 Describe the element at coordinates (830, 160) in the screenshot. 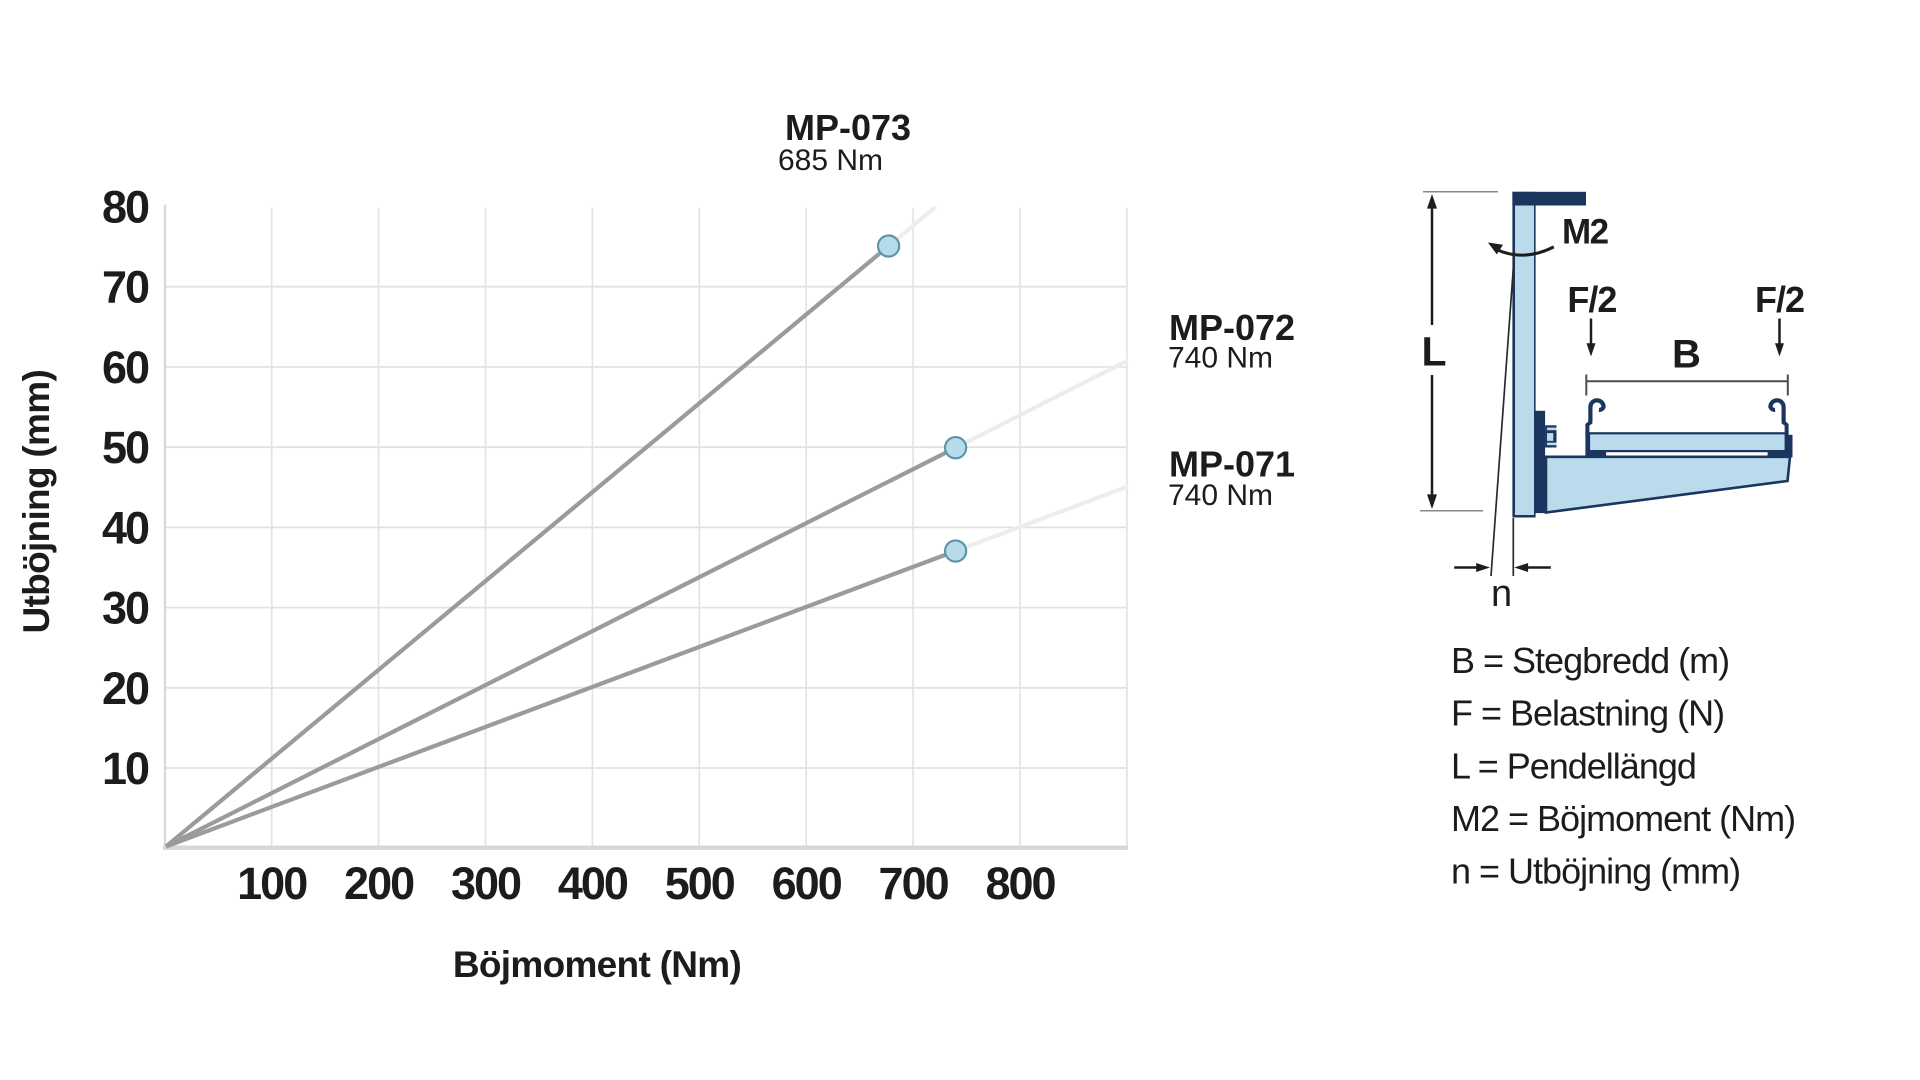

I see `svg-text: 685 Nm` at that location.